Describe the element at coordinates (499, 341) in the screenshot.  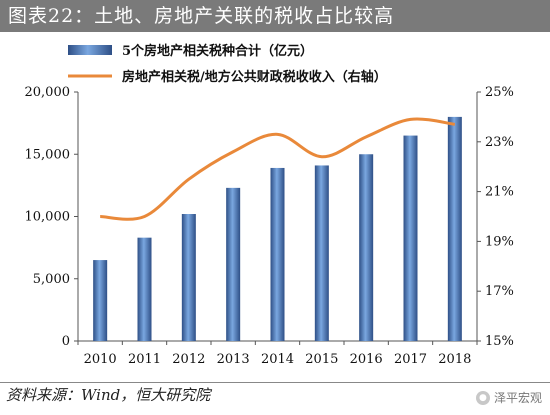
I see `y-right-tick-label: 15%` at that location.